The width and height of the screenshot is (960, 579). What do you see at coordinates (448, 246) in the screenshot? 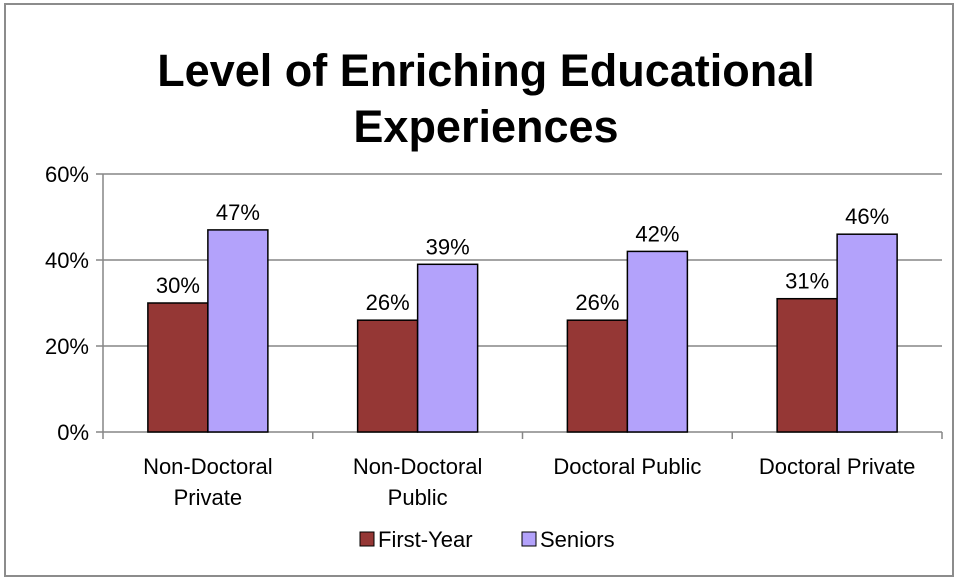
I see `data-label: 39%` at bounding box center [448, 246].